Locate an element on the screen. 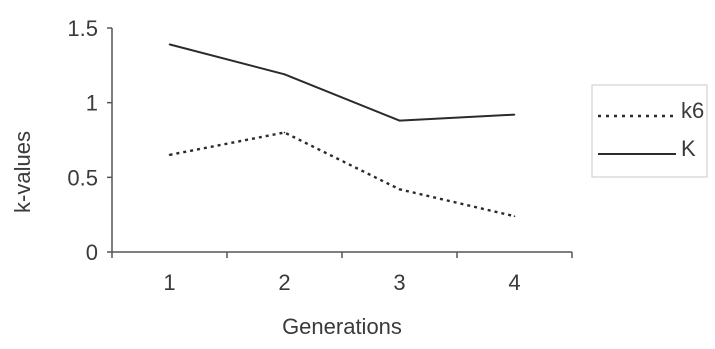  legend-box is located at coordinates (649, 131).